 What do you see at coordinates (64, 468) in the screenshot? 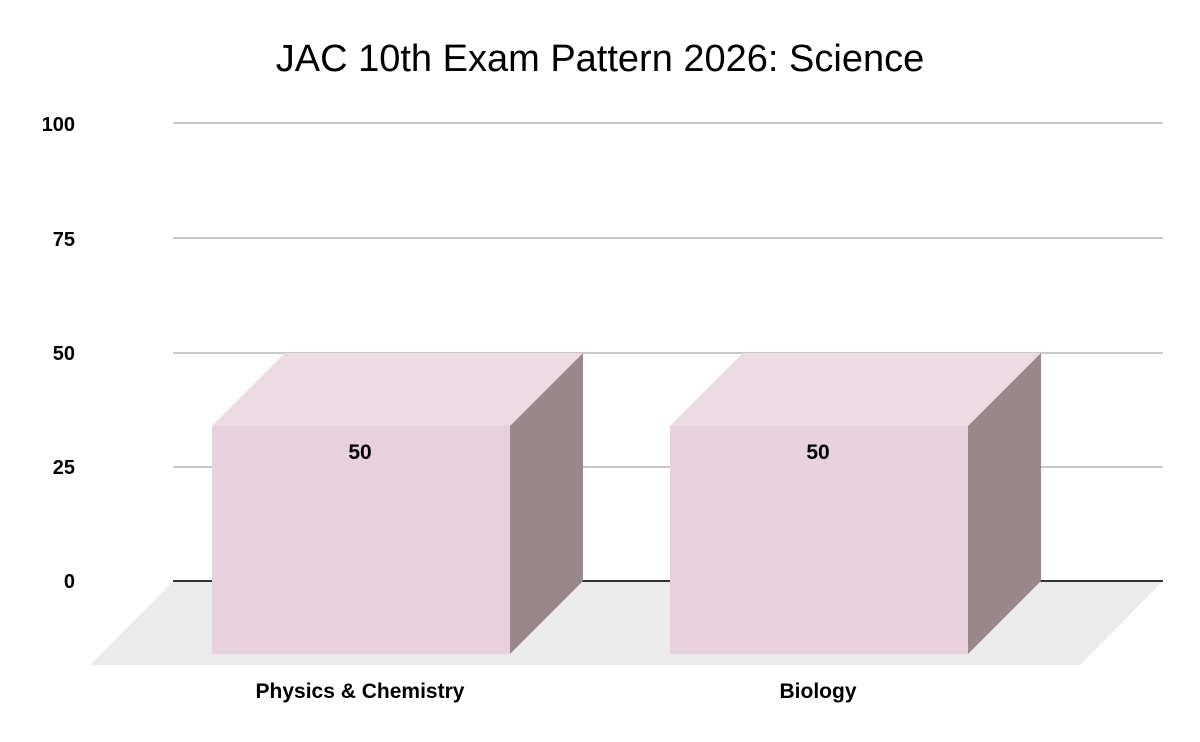
I see `y-tick-label: 25` at bounding box center [64, 468].